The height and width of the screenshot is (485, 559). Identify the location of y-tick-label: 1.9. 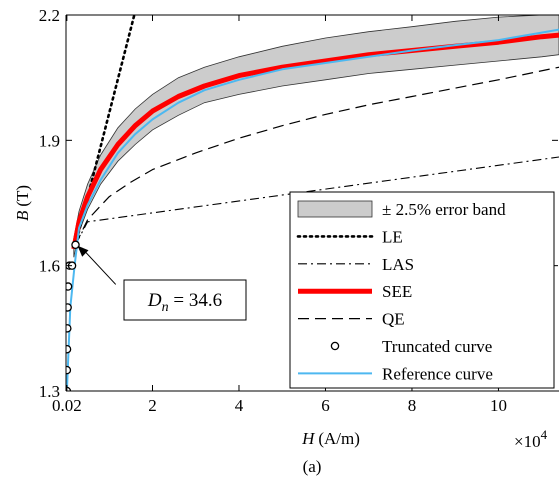
(49, 140).